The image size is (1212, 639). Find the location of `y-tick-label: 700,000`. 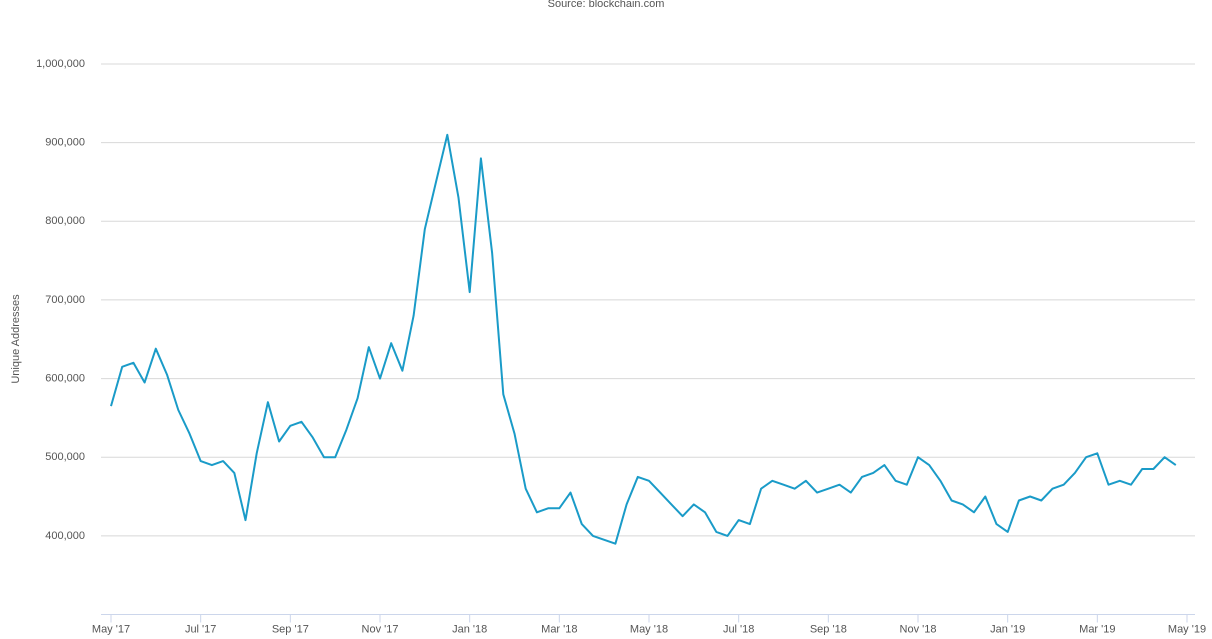

y-tick-label: 700,000 is located at coordinates (65, 300).